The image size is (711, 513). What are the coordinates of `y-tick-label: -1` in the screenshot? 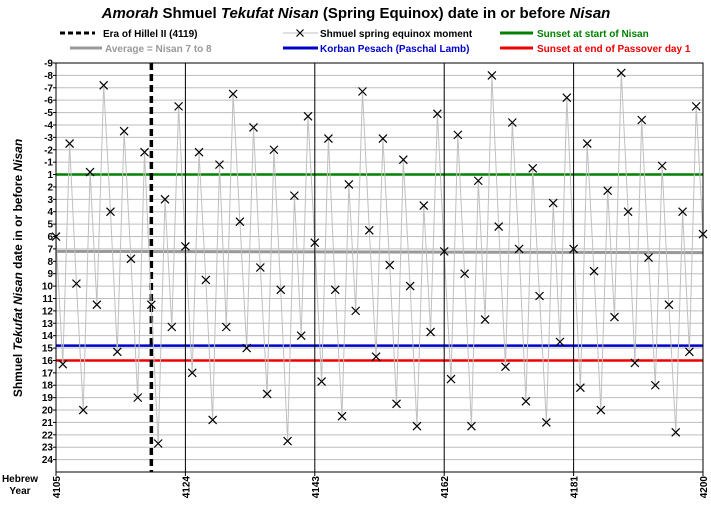 It's located at (48, 163).